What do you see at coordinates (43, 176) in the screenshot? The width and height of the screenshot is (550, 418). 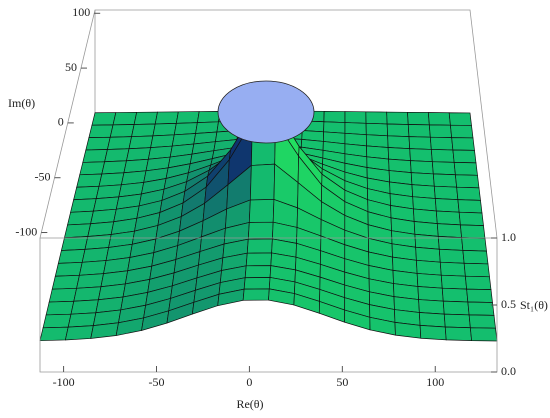 I see `y-tick-label: -50` at bounding box center [43, 176].